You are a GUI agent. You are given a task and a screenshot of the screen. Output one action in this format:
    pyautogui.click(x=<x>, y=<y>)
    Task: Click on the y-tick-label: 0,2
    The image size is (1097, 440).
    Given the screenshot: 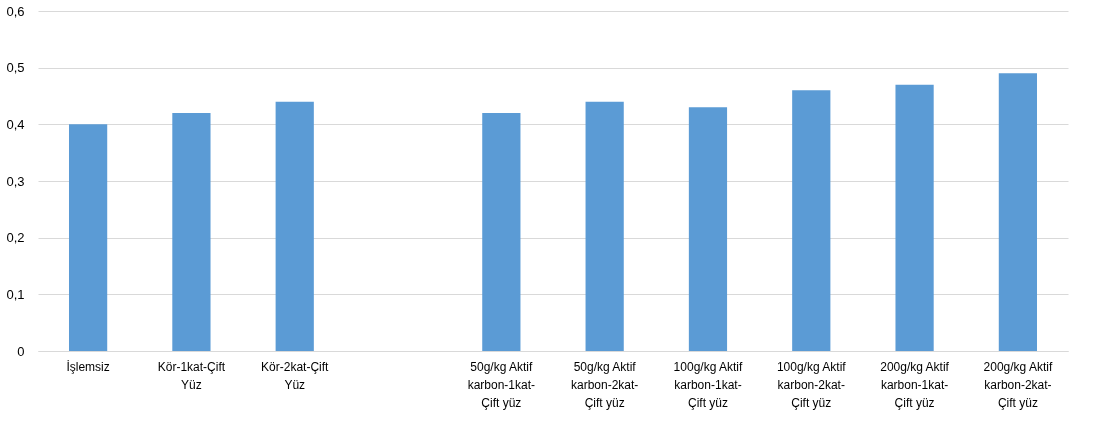 What is the action you would take?
    pyautogui.click(x=15, y=238)
    